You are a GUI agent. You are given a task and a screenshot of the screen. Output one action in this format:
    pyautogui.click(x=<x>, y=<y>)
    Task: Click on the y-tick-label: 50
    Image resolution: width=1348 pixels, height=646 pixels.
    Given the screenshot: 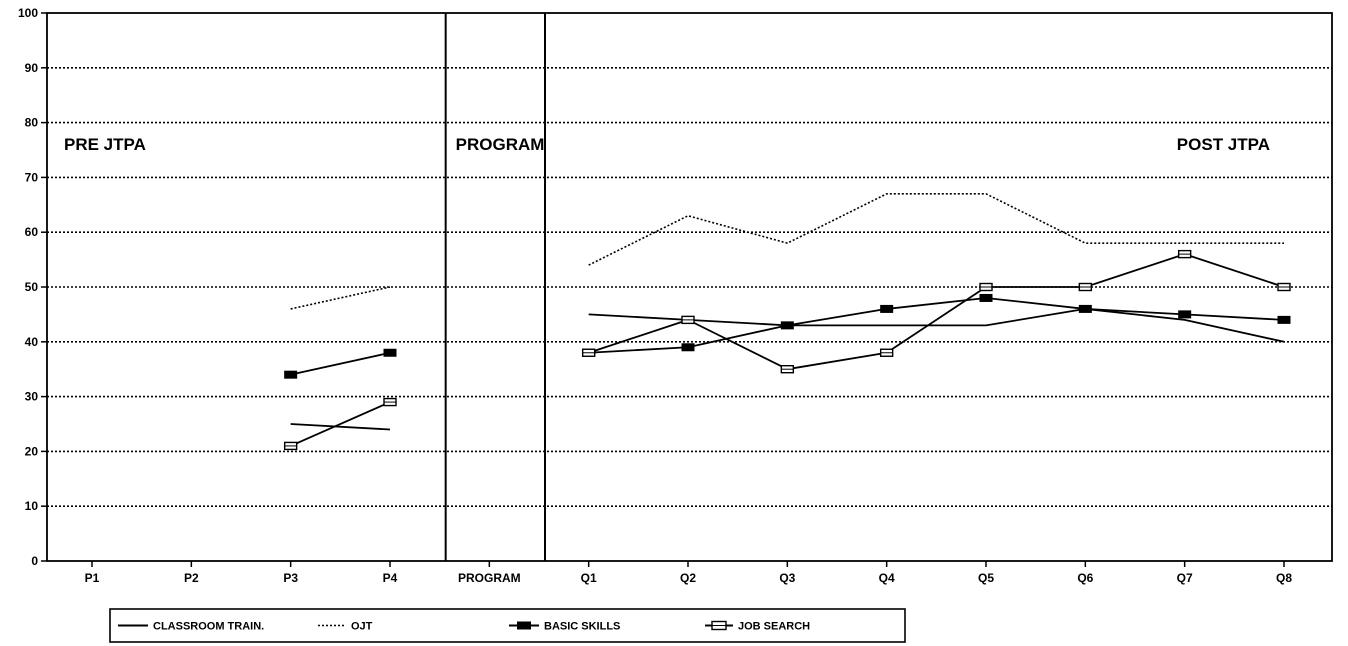 What is the action you would take?
    pyautogui.click(x=32, y=287)
    